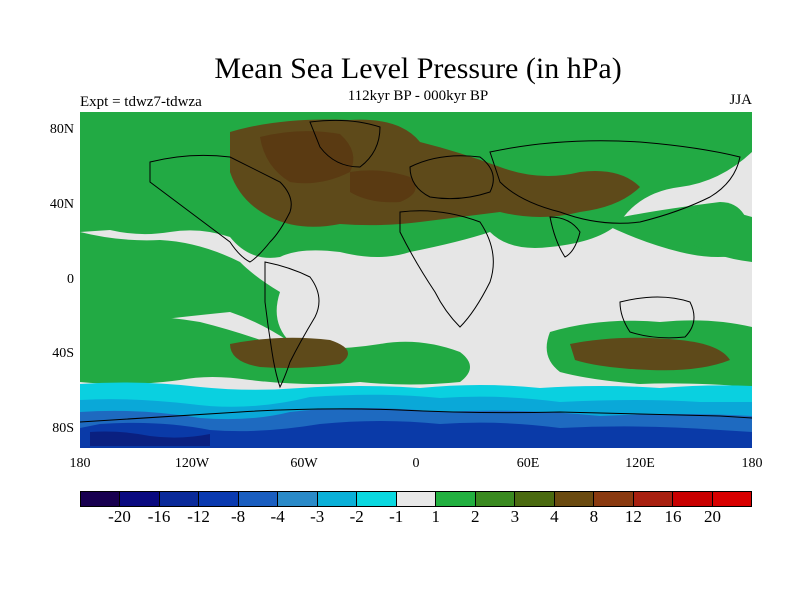 The width and height of the screenshot is (800, 600). I want to click on lon-label: 120W, so click(192, 463).